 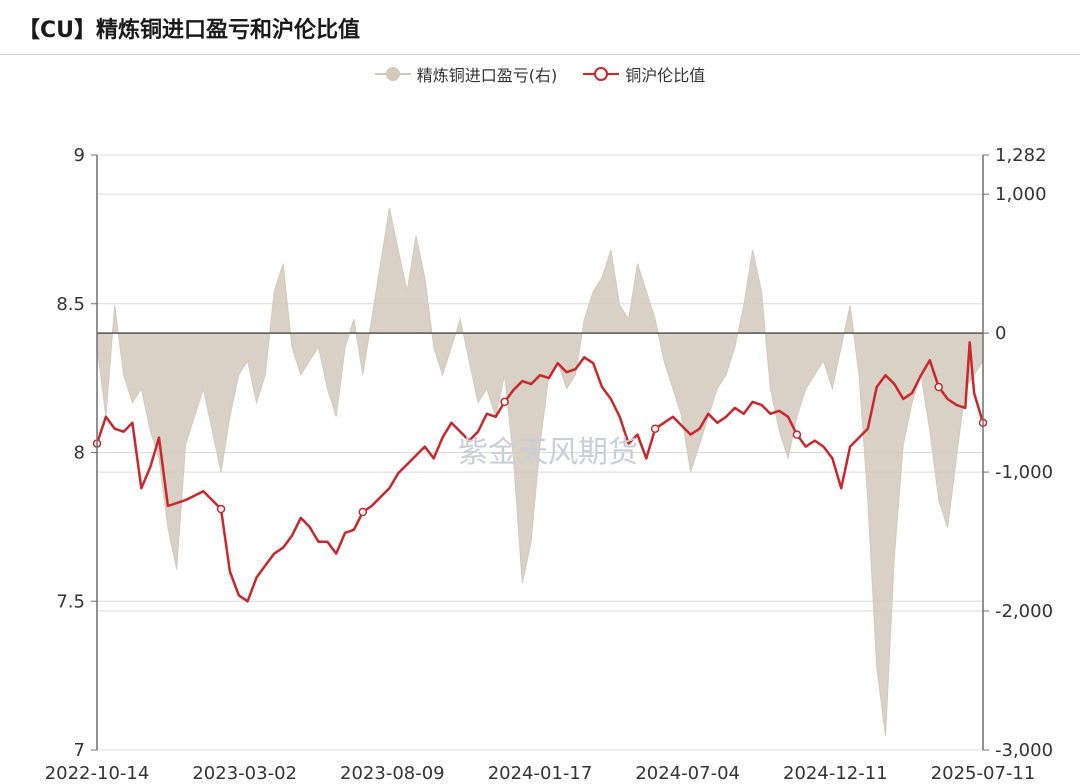 What do you see at coordinates (79, 453) in the screenshot?
I see `y-left-tick-label: 8` at bounding box center [79, 453].